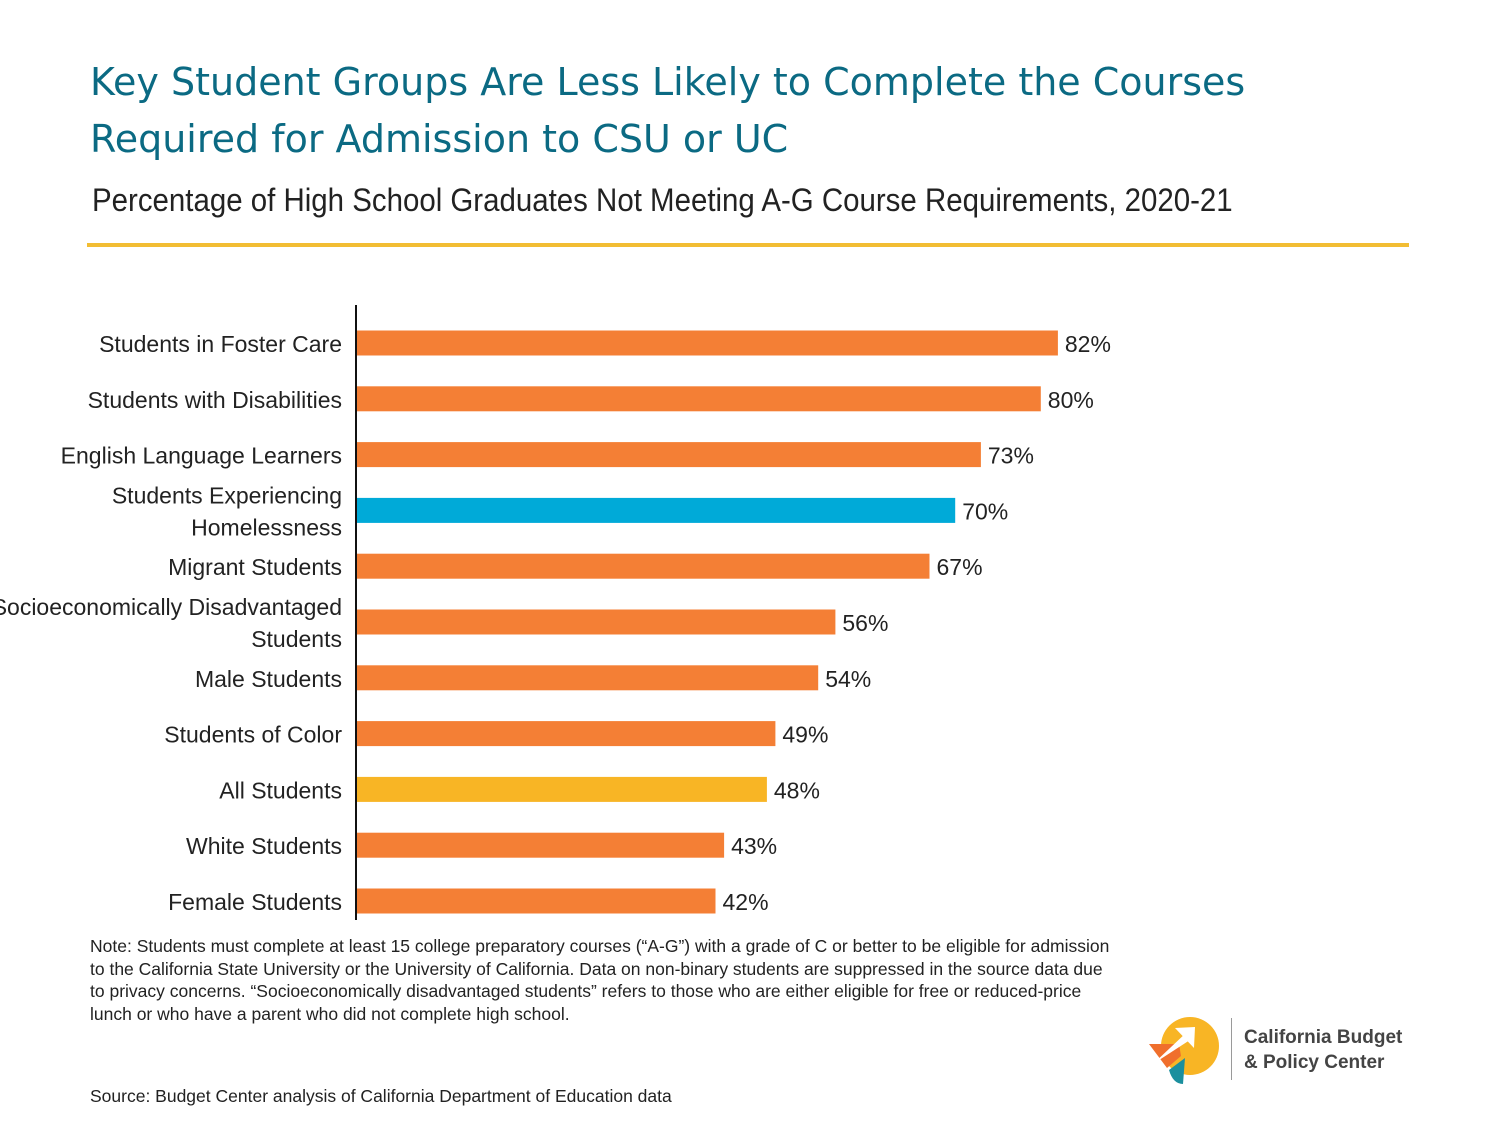 The image size is (1500, 1126). Describe the element at coordinates (754, 846) in the screenshot. I see `bar-value-label: 43%` at that location.